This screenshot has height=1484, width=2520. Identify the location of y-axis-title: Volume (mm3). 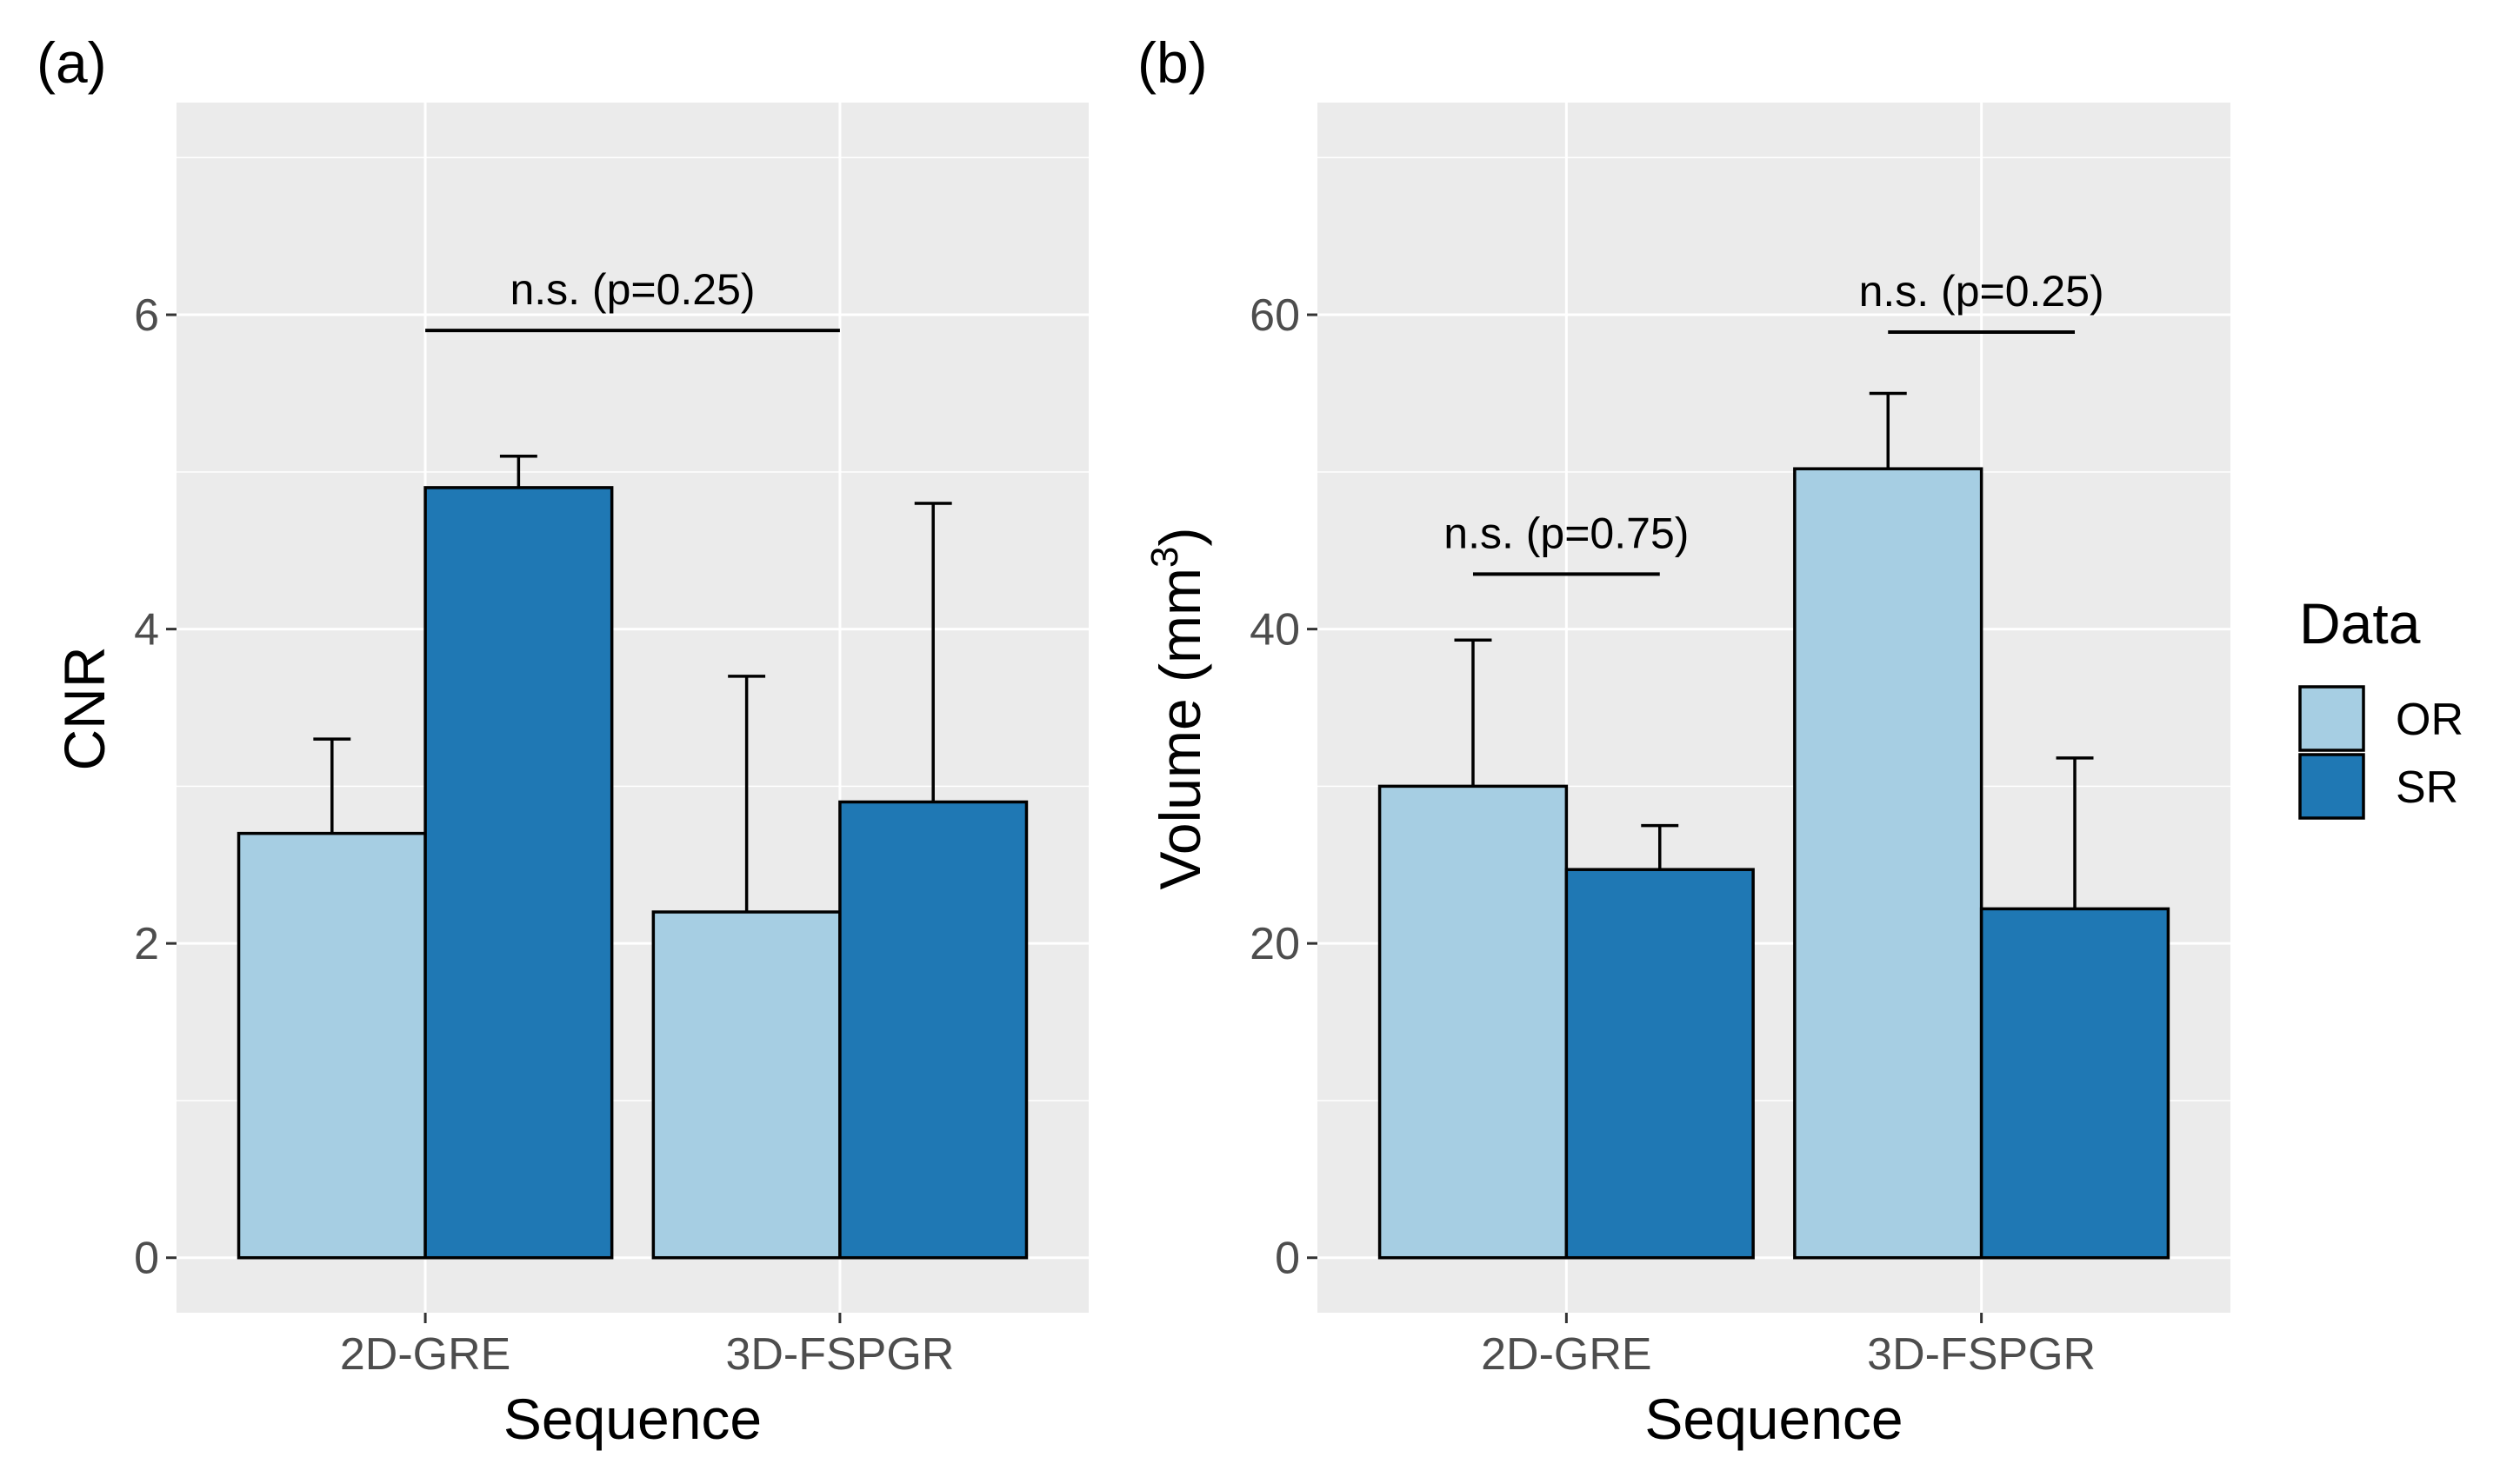
(1177, 709).